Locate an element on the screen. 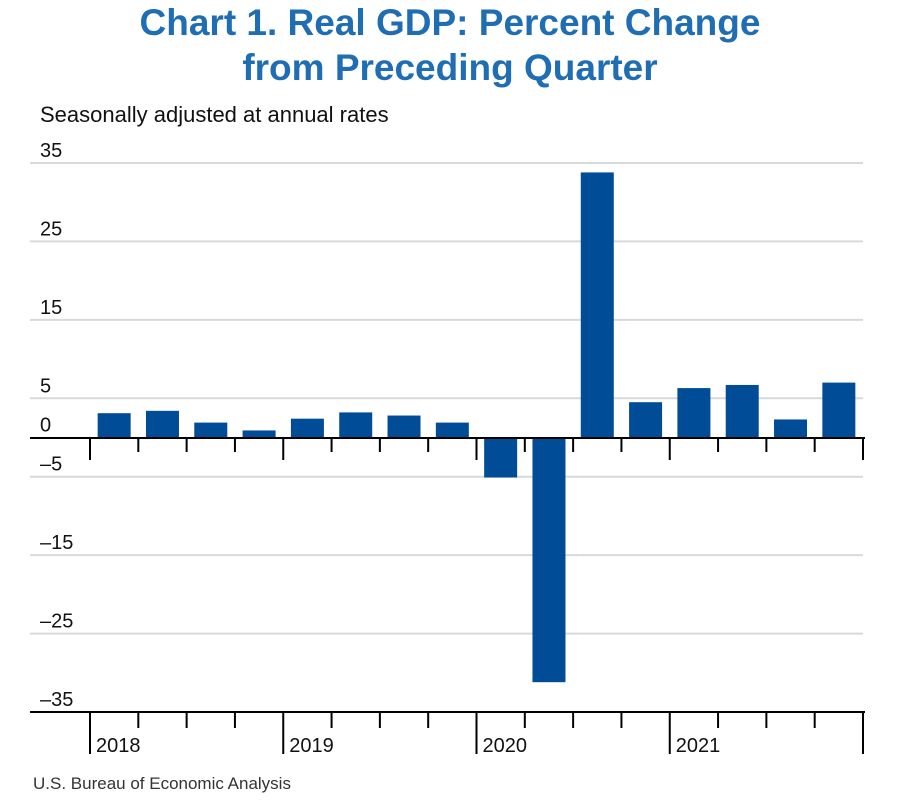 The width and height of the screenshot is (900, 800). bar-2018-q3 is located at coordinates (211, 430).